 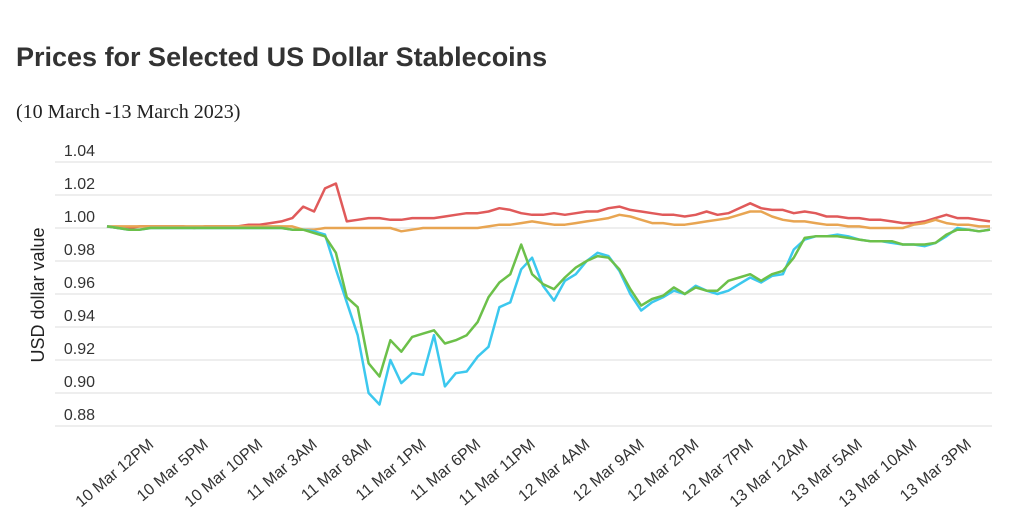 What do you see at coordinates (79, 349) in the screenshot?
I see `y-tick-label: 0.92` at bounding box center [79, 349].